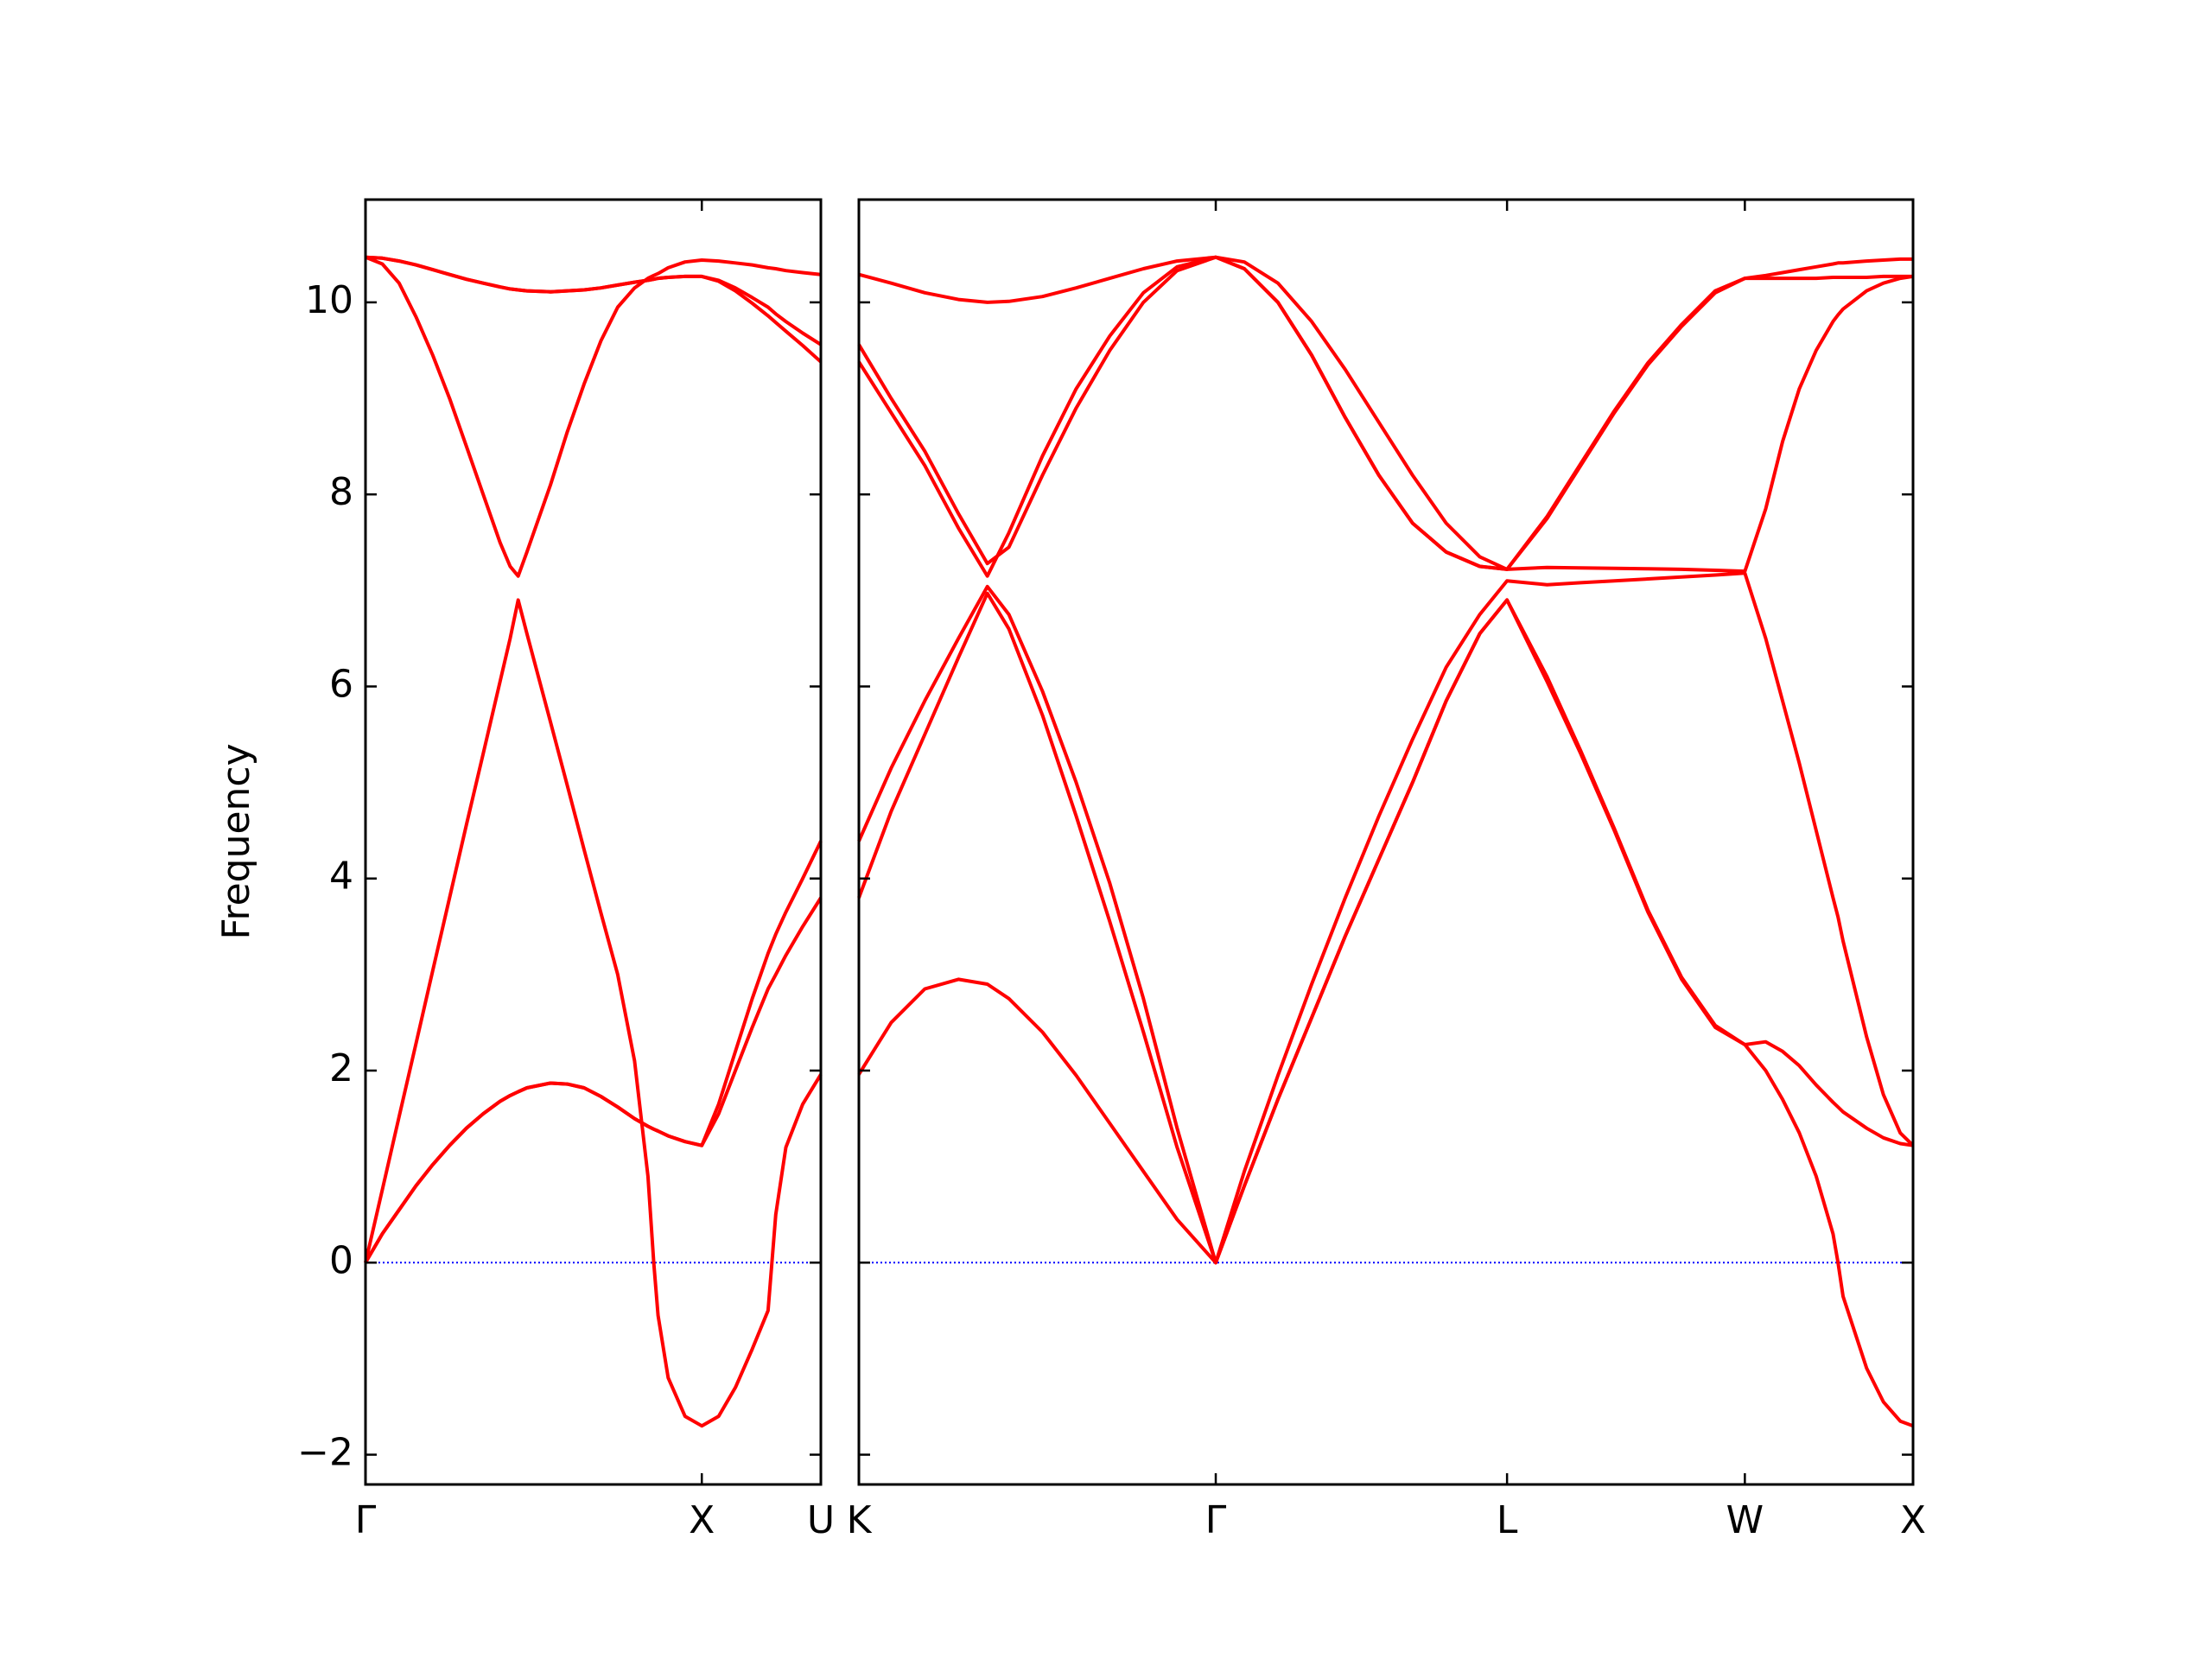 This screenshot has height=1659, width=2212. What do you see at coordinates (341, 684) in the screenshot?
I see `y-tick-label: 6` at bounding box center [341, 684].